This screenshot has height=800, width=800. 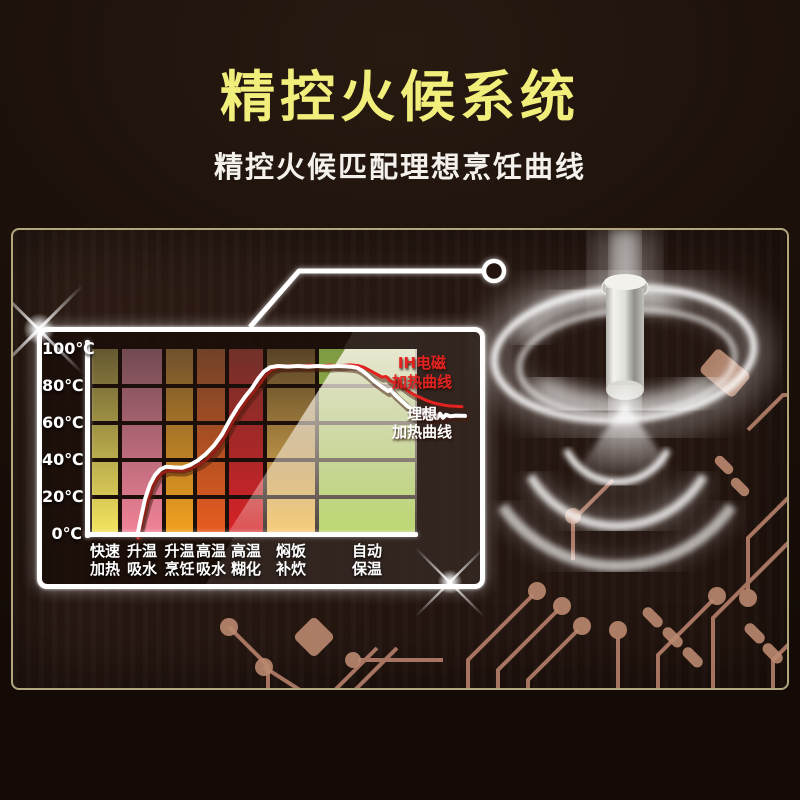 What do you see at coordinates (291, 560) in the screenshot?
I see `x-category-label: 焖饭 补炊` at bounding box center [291, 560].